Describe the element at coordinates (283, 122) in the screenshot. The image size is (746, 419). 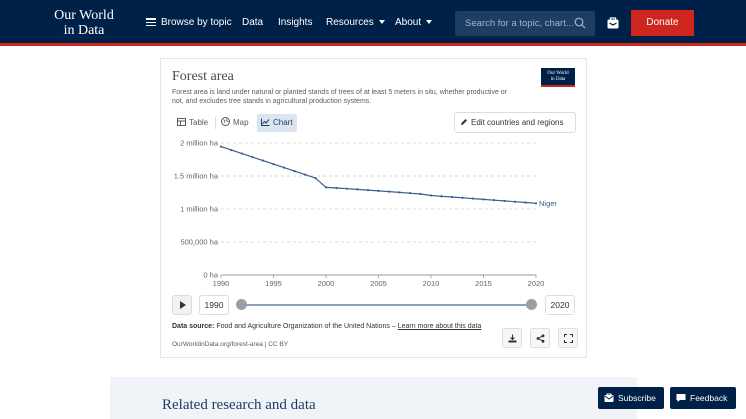
I see `tab-chart-label: Chart` at that location.